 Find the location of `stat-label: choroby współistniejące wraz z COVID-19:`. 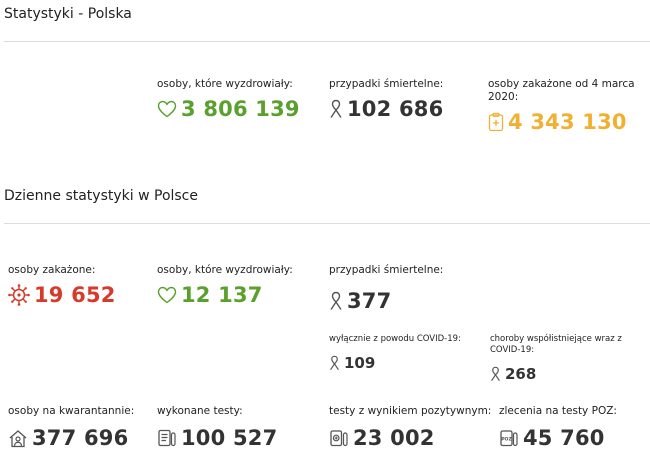

stat-label: choroby współistniejące wraz z COVID-19: is located at coordinates (556, 344).